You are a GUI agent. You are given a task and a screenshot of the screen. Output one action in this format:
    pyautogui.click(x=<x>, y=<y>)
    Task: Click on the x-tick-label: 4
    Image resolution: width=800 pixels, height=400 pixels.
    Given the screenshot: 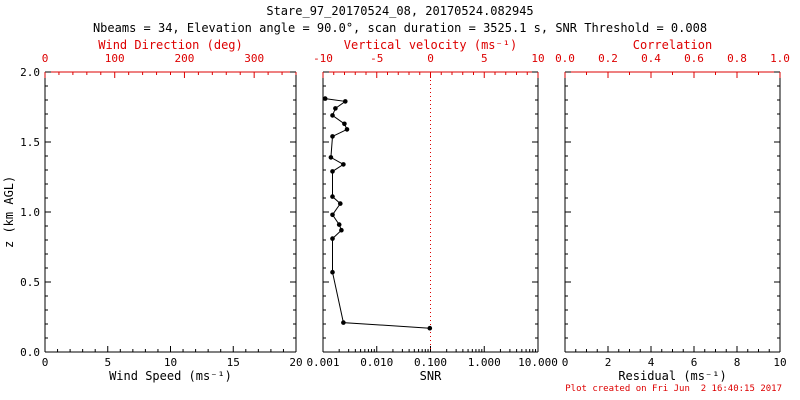 What is the action you would take?
    pyautogui.click(x=651, y=362)
    